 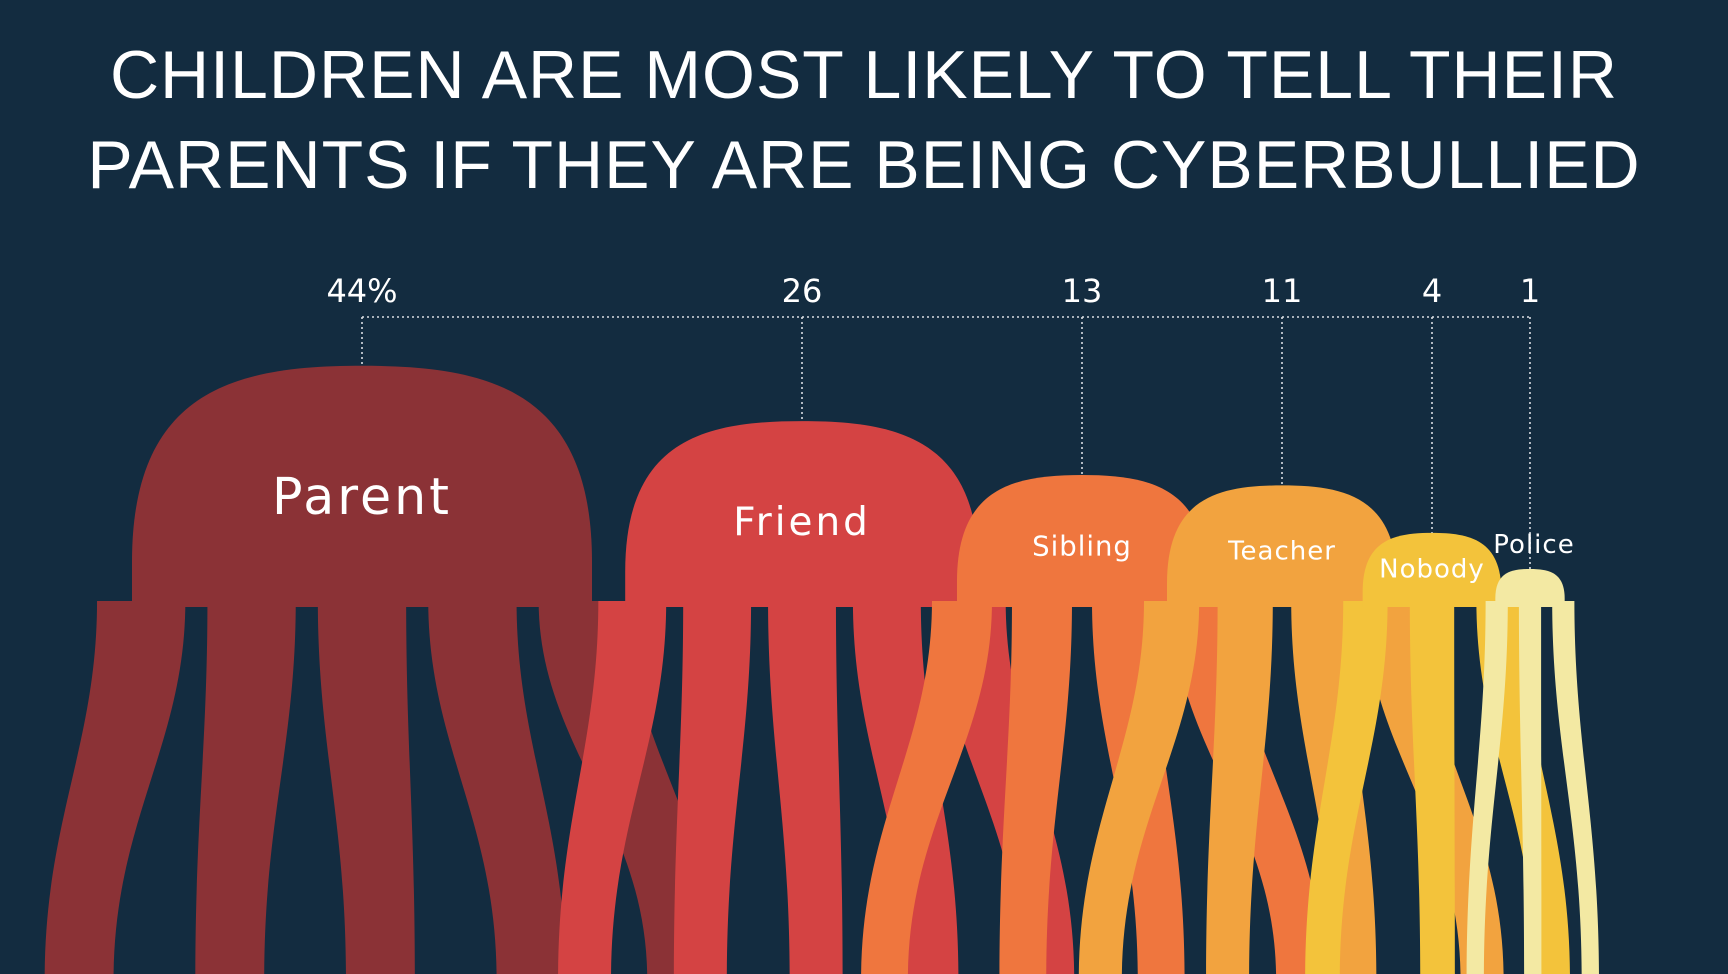 I want to click on category-label: Nobody, so click(x=1432, y=570).